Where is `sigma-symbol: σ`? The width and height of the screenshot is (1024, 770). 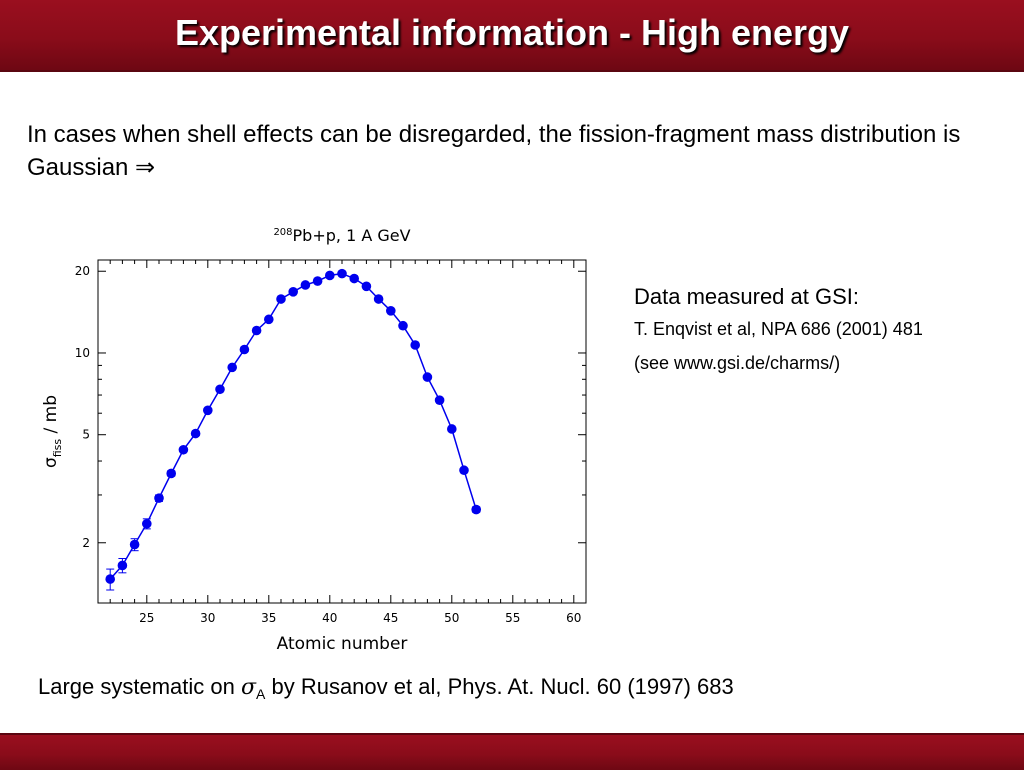
sigma-symbol: σ is located at coordinates (248, 687).